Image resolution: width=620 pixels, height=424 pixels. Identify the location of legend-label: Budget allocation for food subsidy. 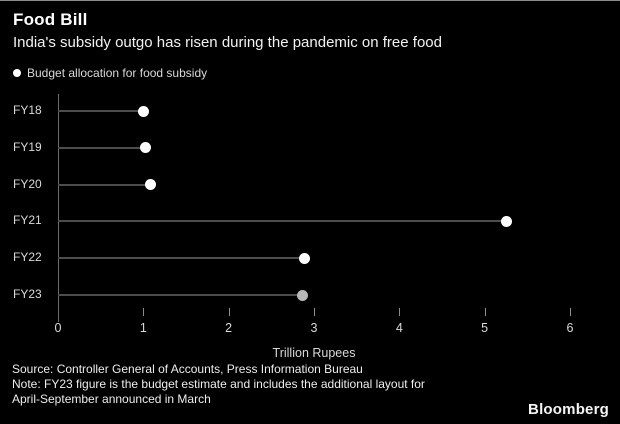
(117, 73).